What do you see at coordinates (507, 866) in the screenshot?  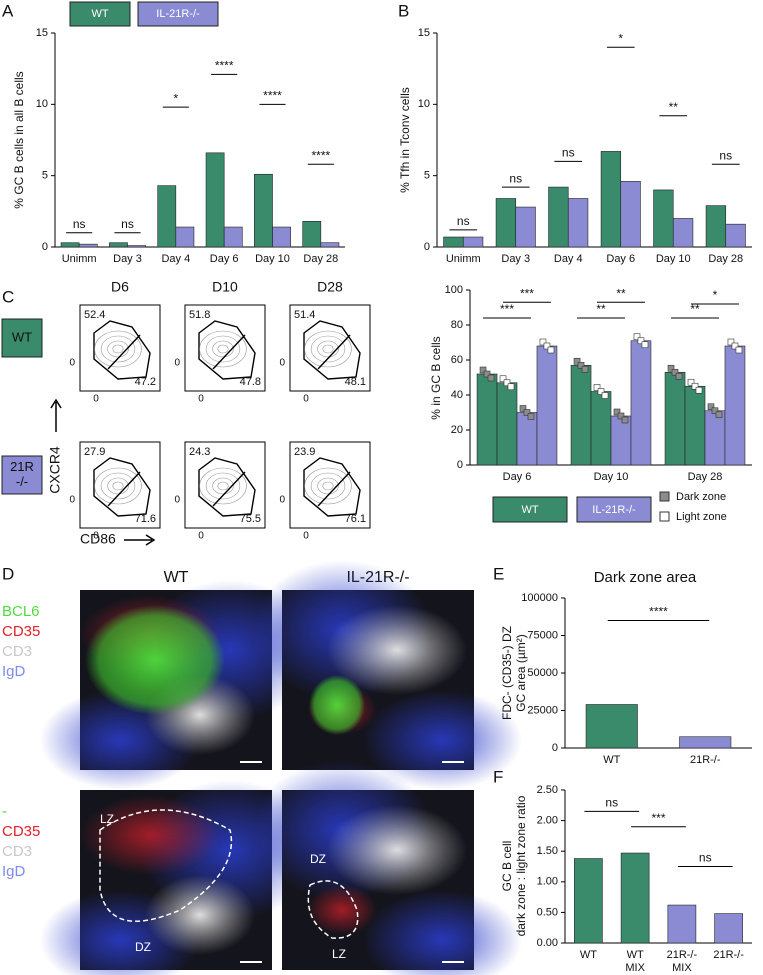 I see `y-axis-label: GC B cell` at bounding box center [507, 866].